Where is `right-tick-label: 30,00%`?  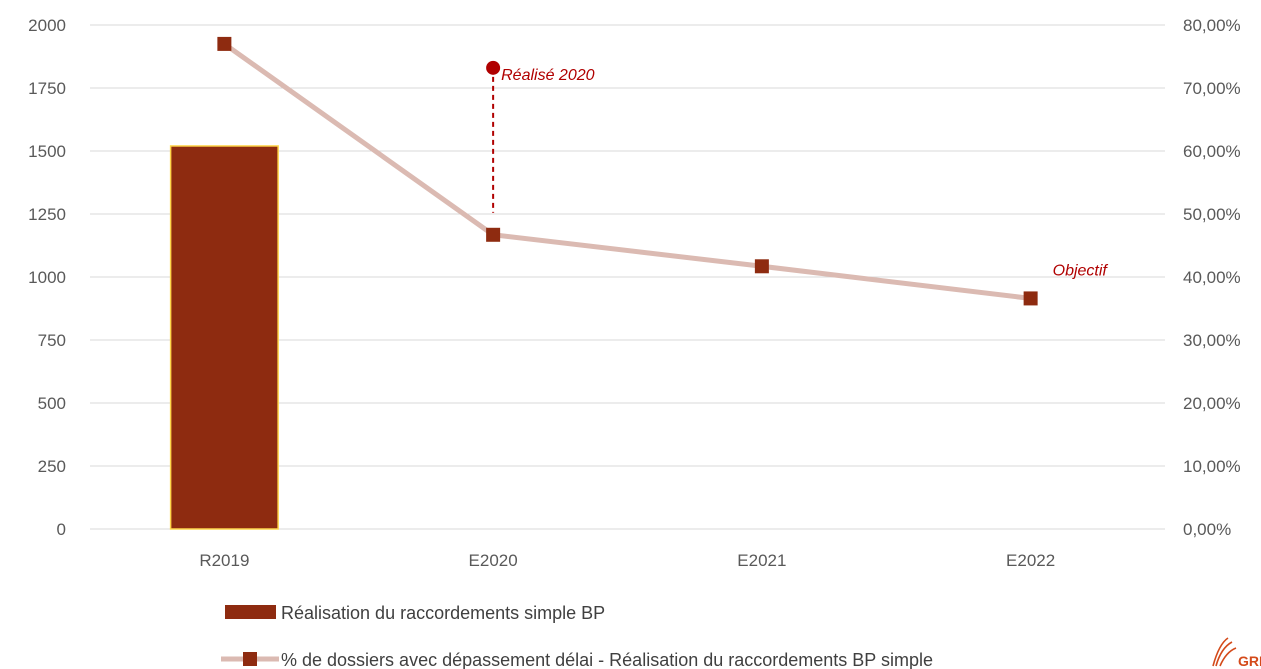
right-tick-label: 30,00% is located at coordinates (1212, 340).